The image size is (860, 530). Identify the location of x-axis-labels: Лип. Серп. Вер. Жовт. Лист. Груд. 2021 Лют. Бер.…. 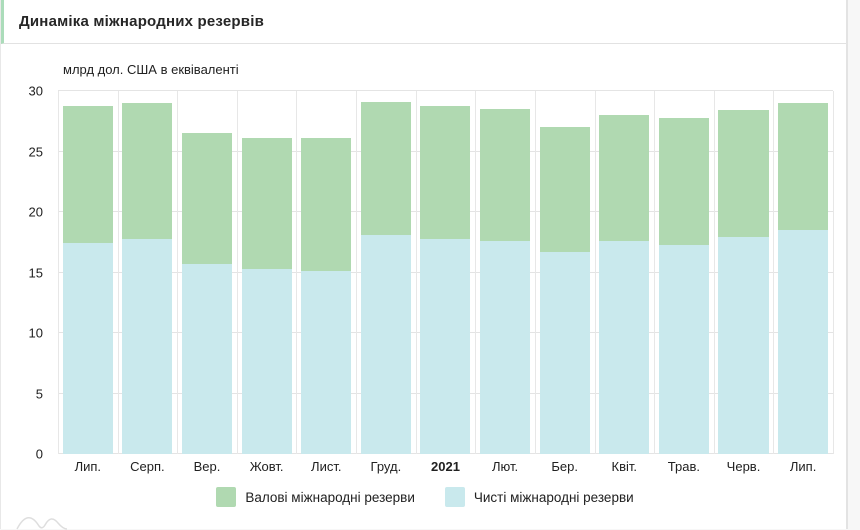
(445, 466).